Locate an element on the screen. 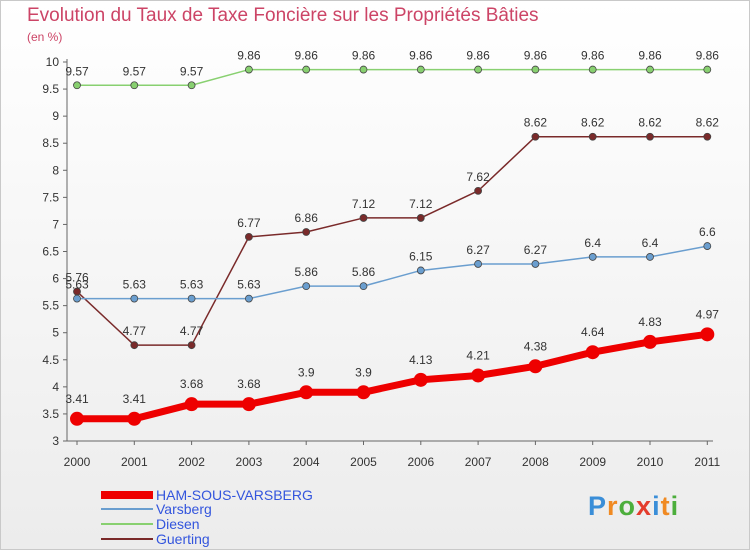  data-label: 4.13 is located at coordinates (421, 360).